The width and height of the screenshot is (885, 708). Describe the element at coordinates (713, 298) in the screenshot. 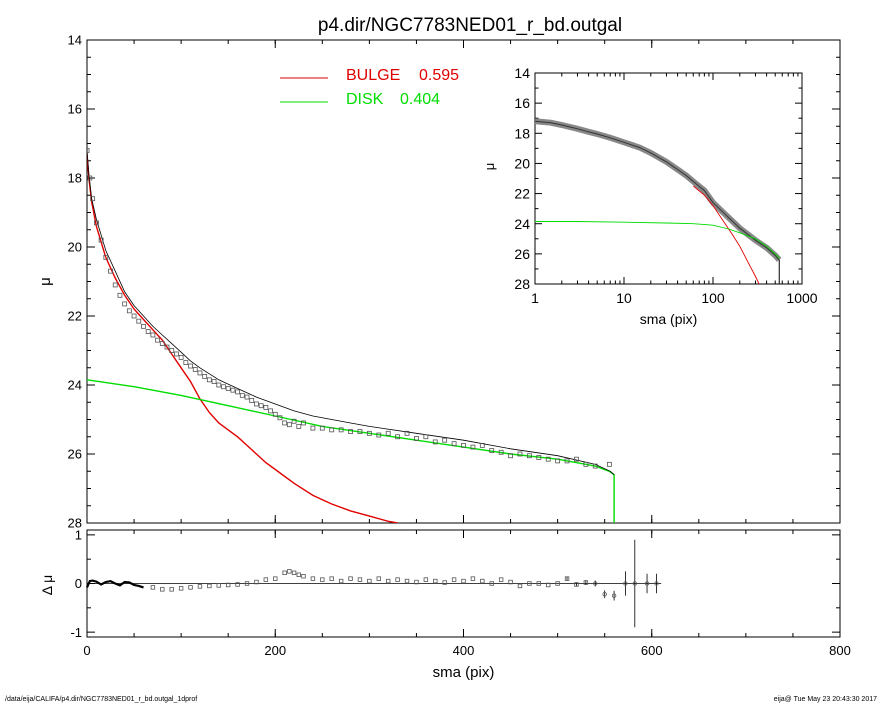

I see `x-tick-label: 100` at that location.